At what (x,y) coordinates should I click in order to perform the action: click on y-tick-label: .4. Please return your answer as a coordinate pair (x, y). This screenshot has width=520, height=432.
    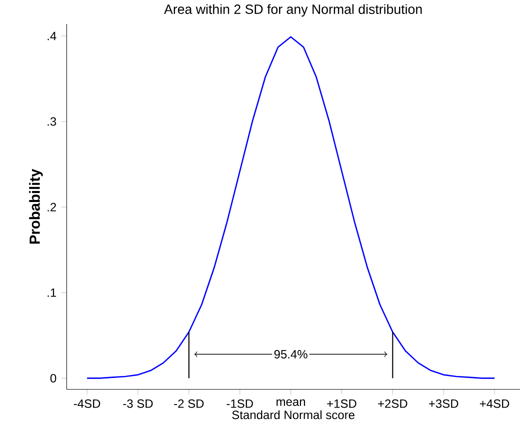
    Looking at the image, I should click on (52, 36).